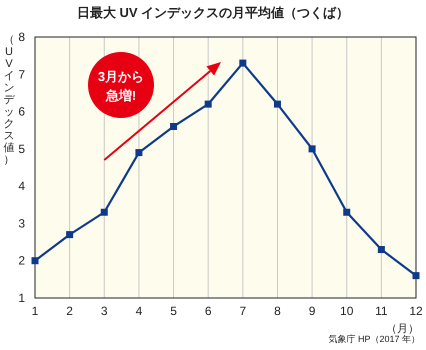 This screenshot has height=350, width=426. What do you see at coordinates (35, 311) in the screenshot?
I see `x-tick-label: 1` at bounding box center [35, 311].